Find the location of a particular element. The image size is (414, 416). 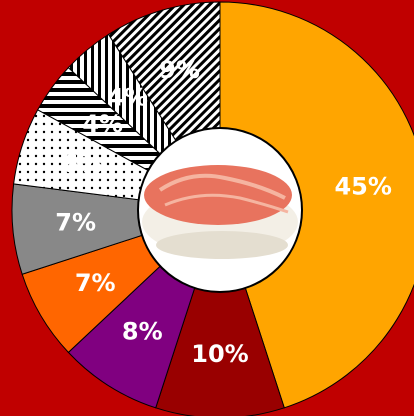

data-label: 10% is located at coordinates (219, 354).